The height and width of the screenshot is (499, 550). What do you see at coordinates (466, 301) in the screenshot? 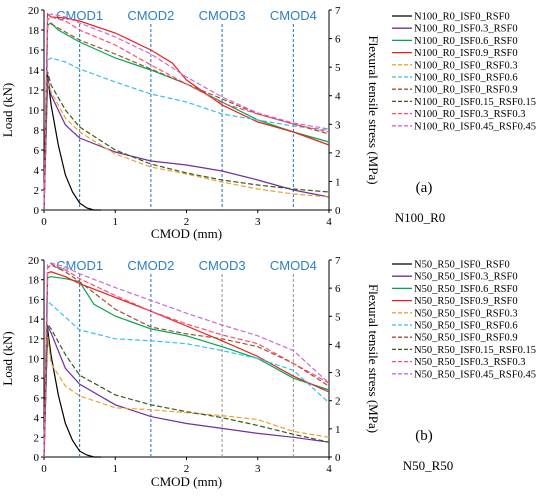
I see `p2-legend-label: N50_R50_ISF0.9_RSF0` at bounding box center [466, 301].